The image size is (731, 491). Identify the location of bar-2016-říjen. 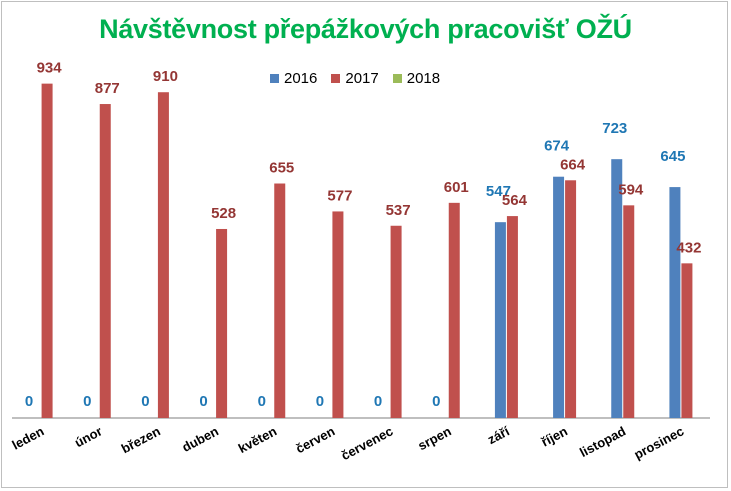
(559, 297).